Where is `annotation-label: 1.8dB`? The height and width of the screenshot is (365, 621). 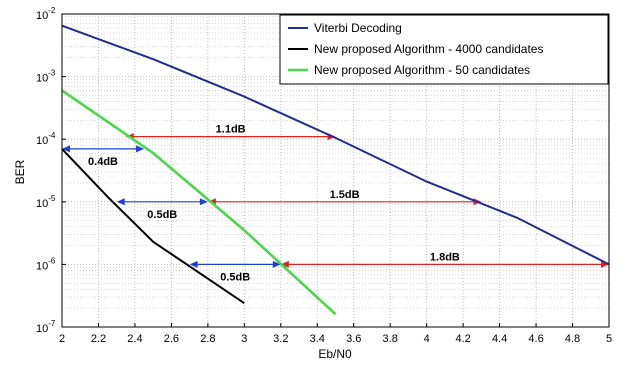 annotation-label: 1.8dB is located at coordinates (445, 257).